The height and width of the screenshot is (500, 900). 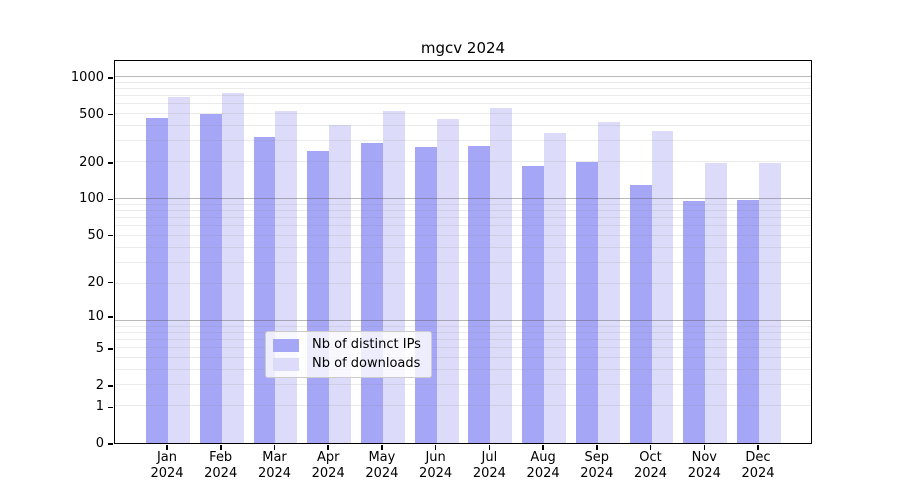 I want to click on y-tick-label: 20, so click(x=95, y=282).